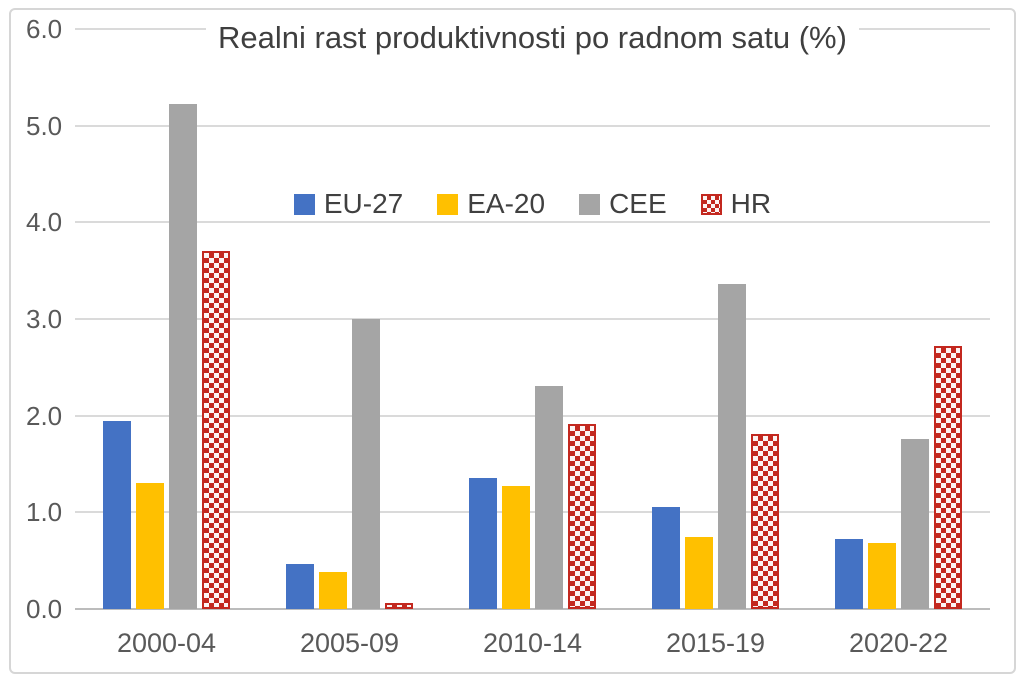  What do you see at coordinates (349, 643) in the screenshot?
I see `x-tick-label: 2005-09` at bounding box center [349, 643].